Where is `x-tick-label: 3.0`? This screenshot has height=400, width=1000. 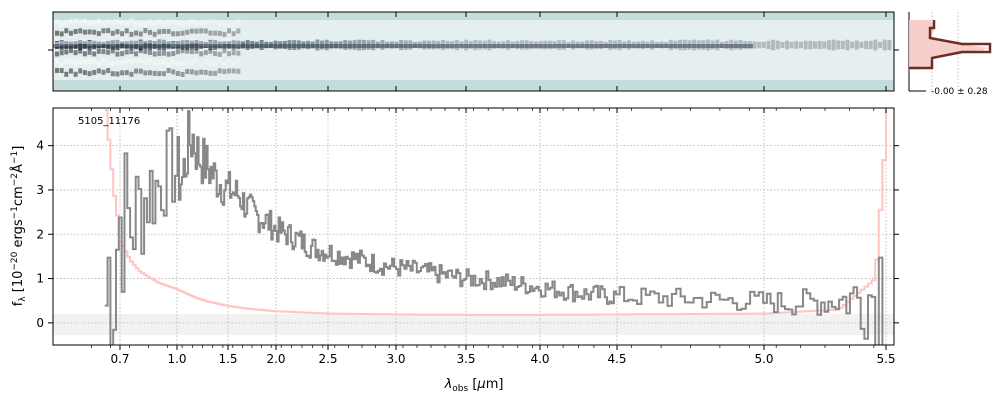
x-tick-label: 3.0 is located at coordinates (395, 359).